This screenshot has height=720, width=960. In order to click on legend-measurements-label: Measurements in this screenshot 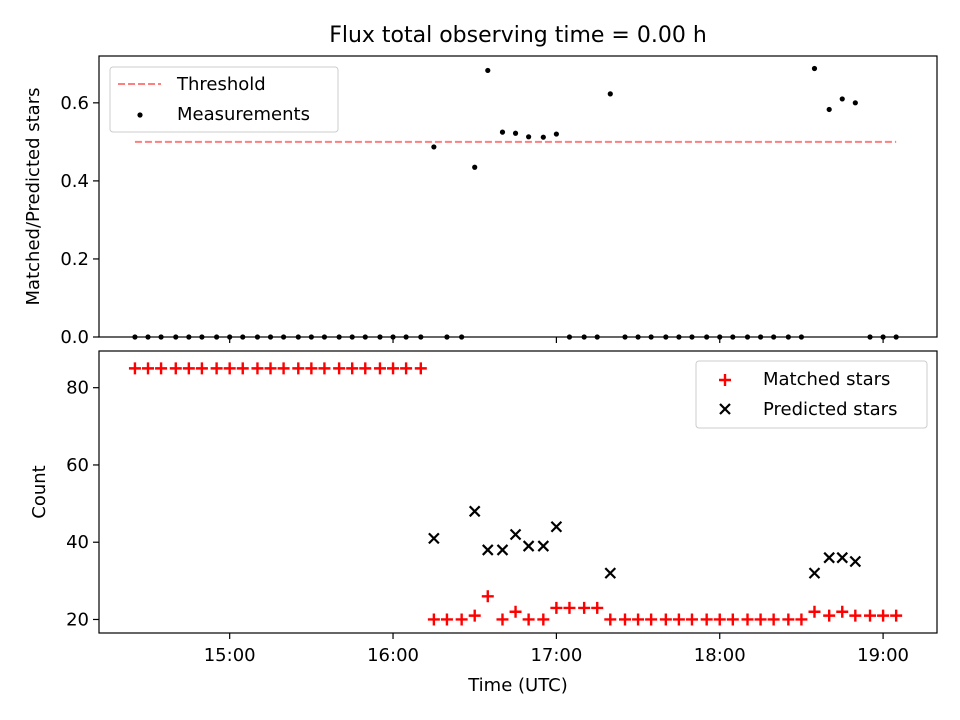, I will do `click(243, 114)`.